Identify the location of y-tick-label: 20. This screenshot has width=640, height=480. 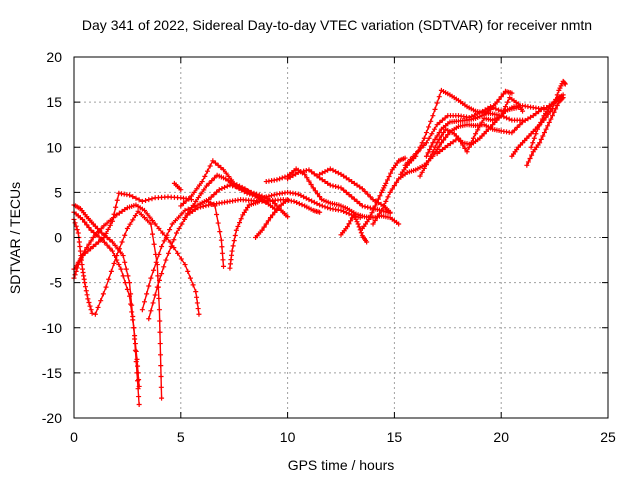
(54, 57).